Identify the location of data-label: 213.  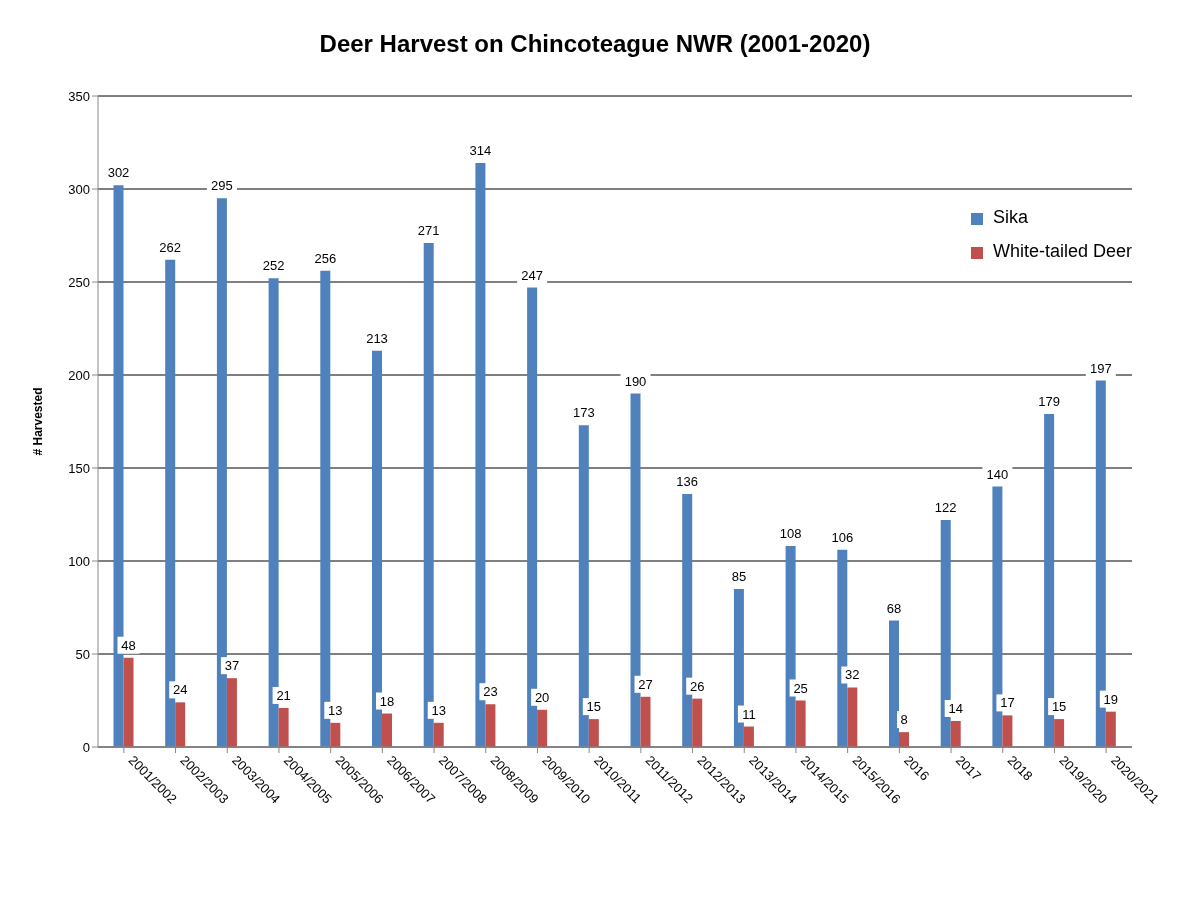
(377, 338).